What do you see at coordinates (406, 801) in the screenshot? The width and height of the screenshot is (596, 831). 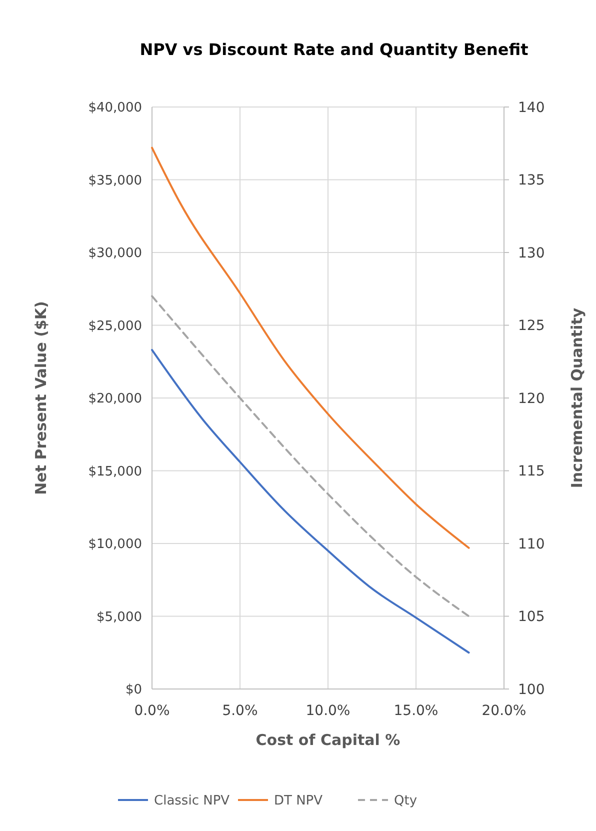 I see `legend-label: Qty` at bounding box center [406, 801].